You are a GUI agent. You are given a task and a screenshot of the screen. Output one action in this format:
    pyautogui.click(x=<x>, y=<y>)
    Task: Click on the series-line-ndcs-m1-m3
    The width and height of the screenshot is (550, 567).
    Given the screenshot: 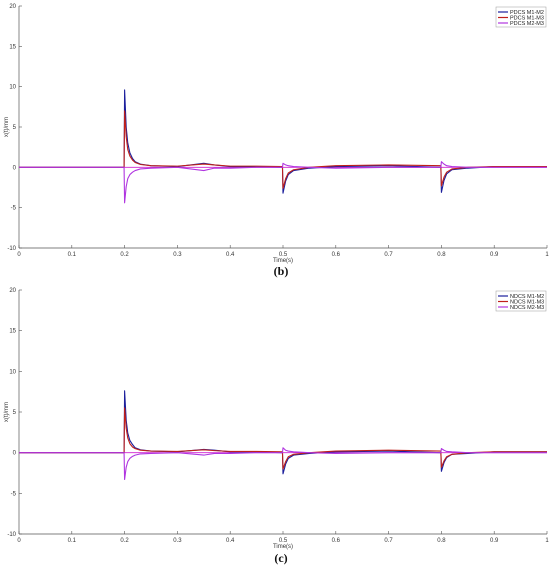 What is the action you would take?
    pyautogui.click(x=283, y=438)
    